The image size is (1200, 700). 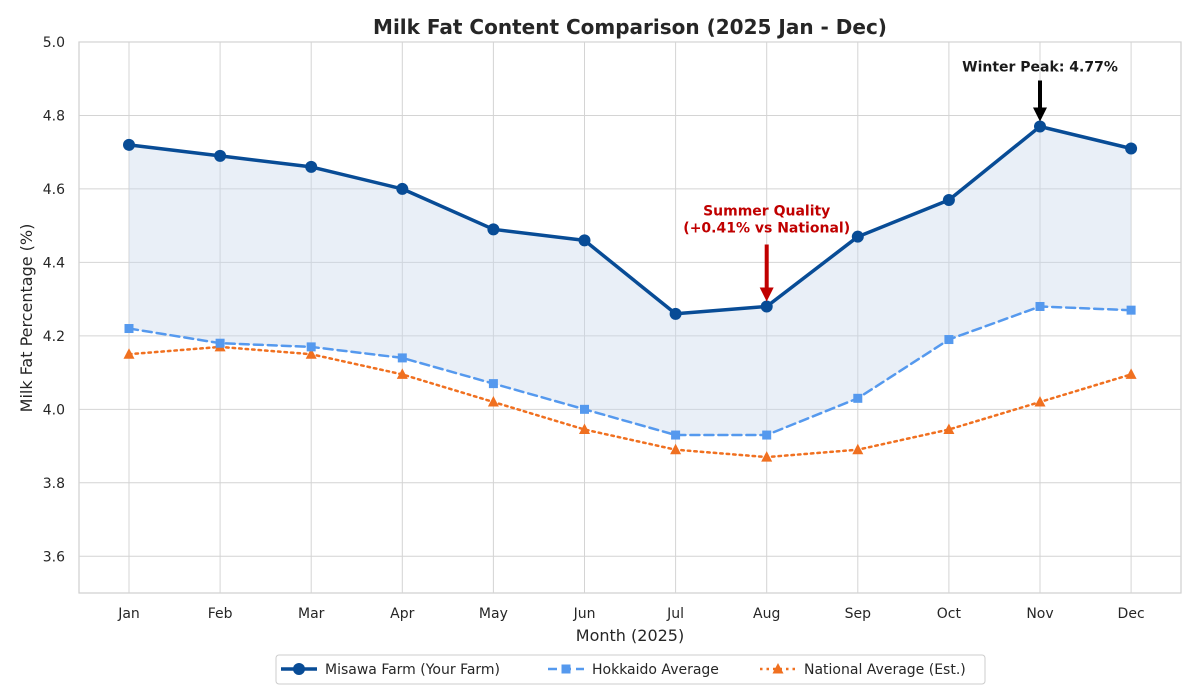 What do you see at coordinates (655, 670) in the screenshot?
I see `legend-label: Hokkaido Average` at bounding box center [655, 670].